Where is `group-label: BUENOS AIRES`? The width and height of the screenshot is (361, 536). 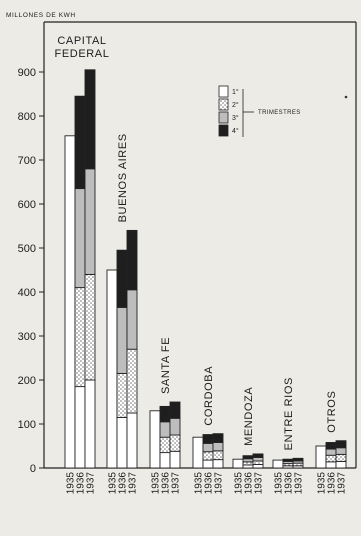
group-label: BUENOS AIRES is located at coordinates (123, 177).